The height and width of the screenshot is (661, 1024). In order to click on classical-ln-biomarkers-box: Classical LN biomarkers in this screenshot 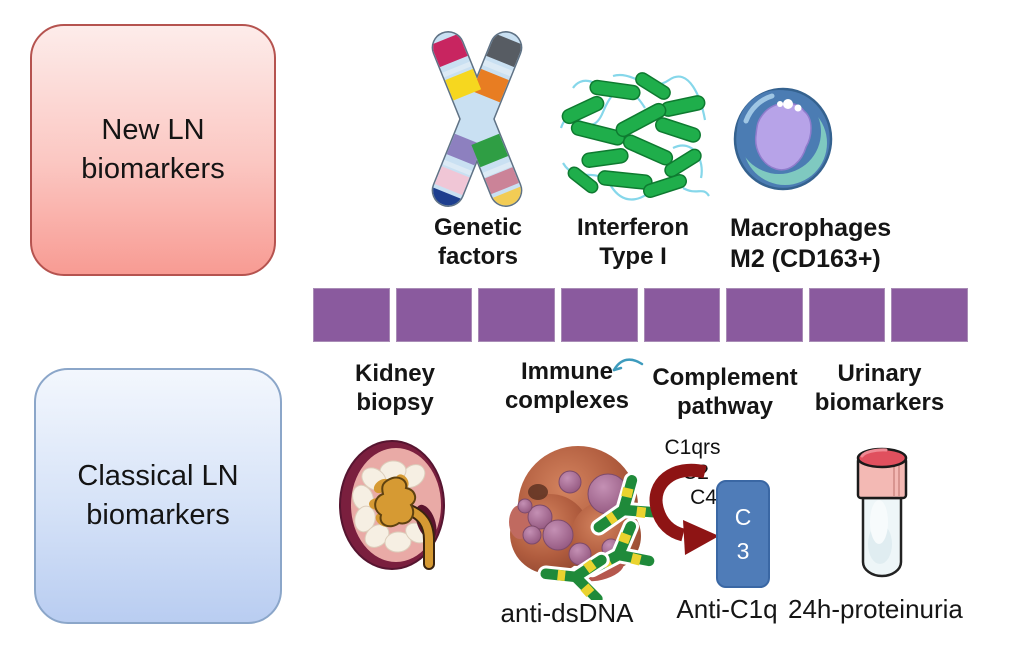, I will do `click(158, 496)`.